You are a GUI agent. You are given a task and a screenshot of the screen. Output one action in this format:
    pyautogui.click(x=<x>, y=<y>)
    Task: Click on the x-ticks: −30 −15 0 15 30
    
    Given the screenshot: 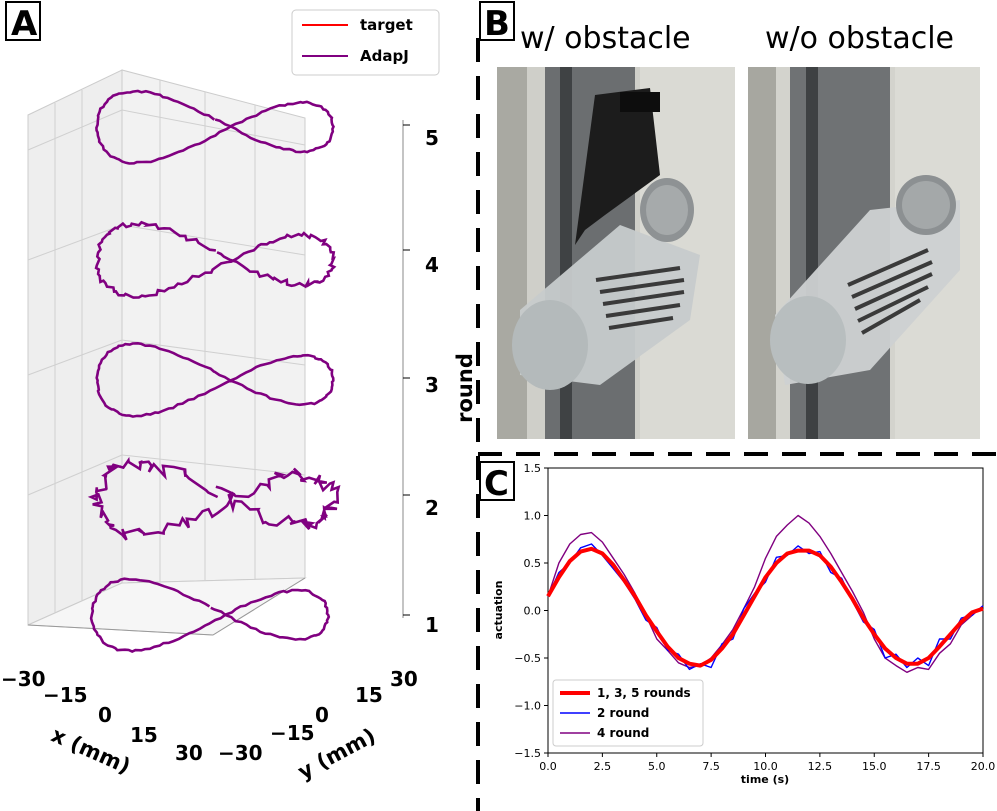 What is the action you would take?
    pyautogui.click(x=102, y=716)
    